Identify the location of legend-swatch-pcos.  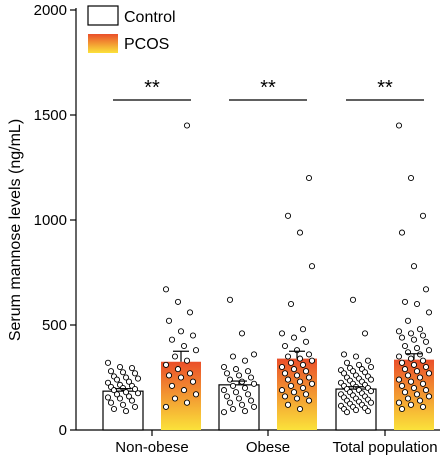
(103, 43).